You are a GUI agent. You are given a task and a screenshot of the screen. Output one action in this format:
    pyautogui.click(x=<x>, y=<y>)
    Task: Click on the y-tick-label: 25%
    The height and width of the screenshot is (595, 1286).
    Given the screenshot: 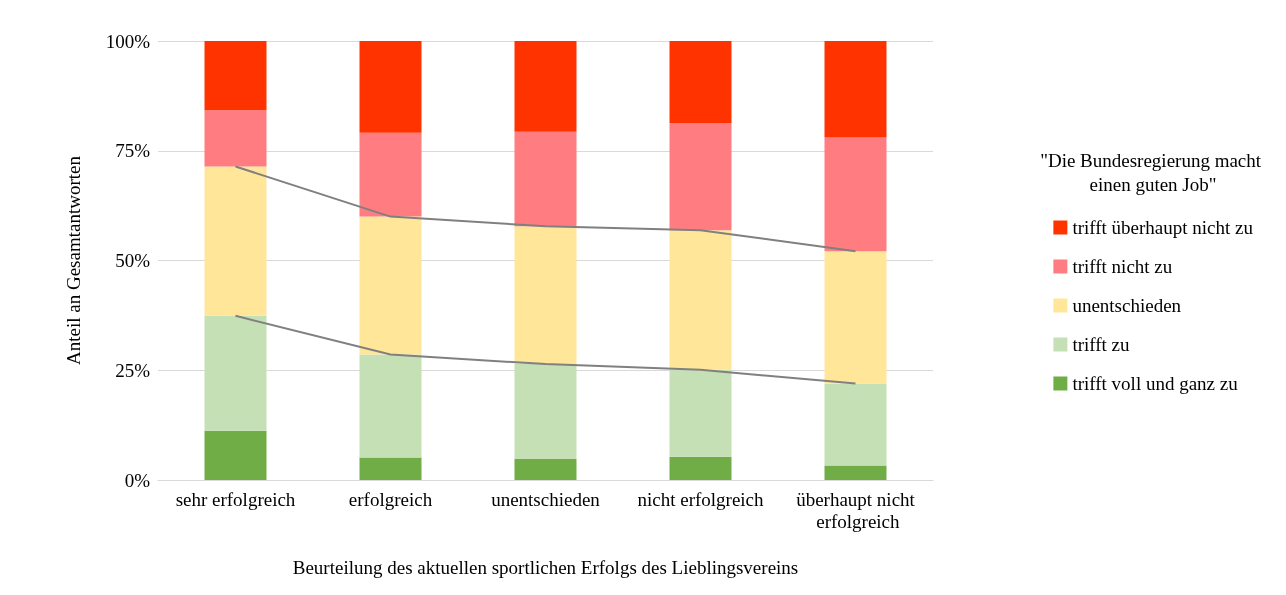 What is the action you would take?
    pyautogui.click(x=133, y=370)
    